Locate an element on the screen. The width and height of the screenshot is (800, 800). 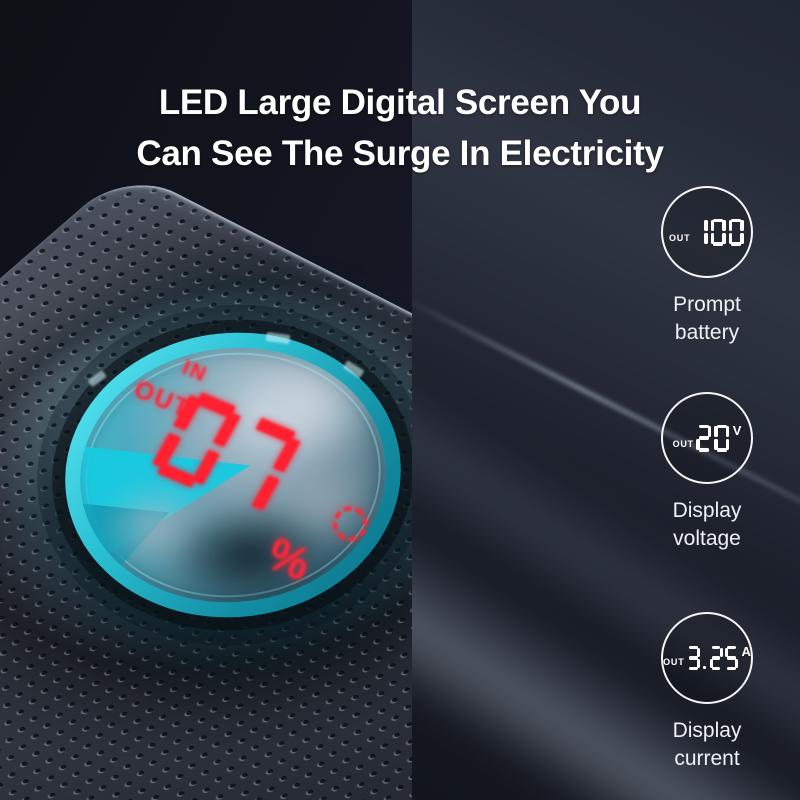
badge-label: Prompt battery is located at coordinates (707, 319).